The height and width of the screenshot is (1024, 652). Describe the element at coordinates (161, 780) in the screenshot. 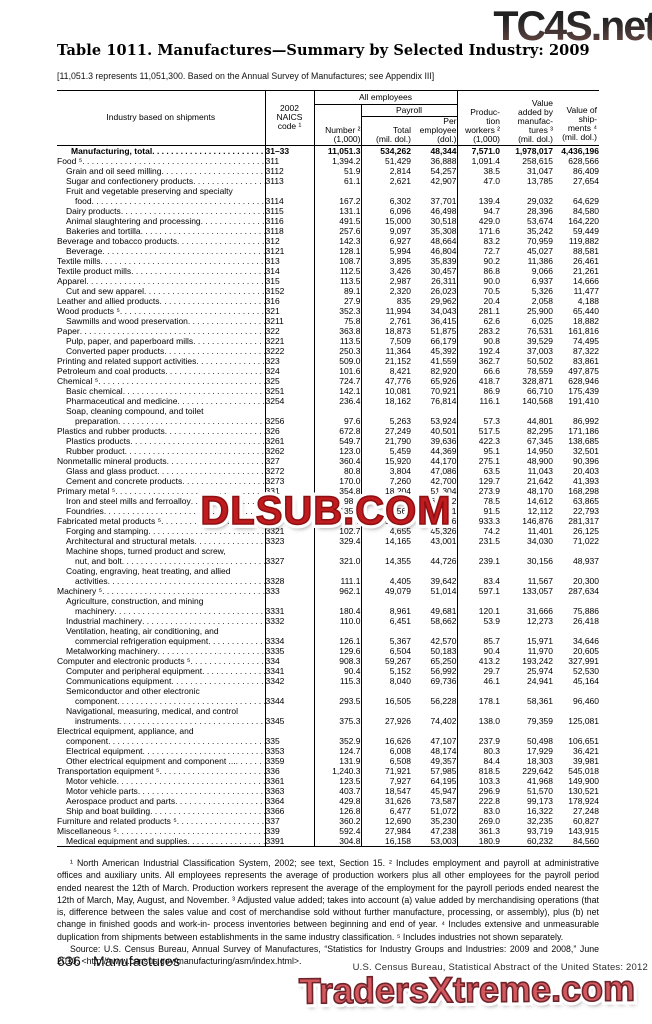

I see `industry-cell: Motor vehicle` at that location.